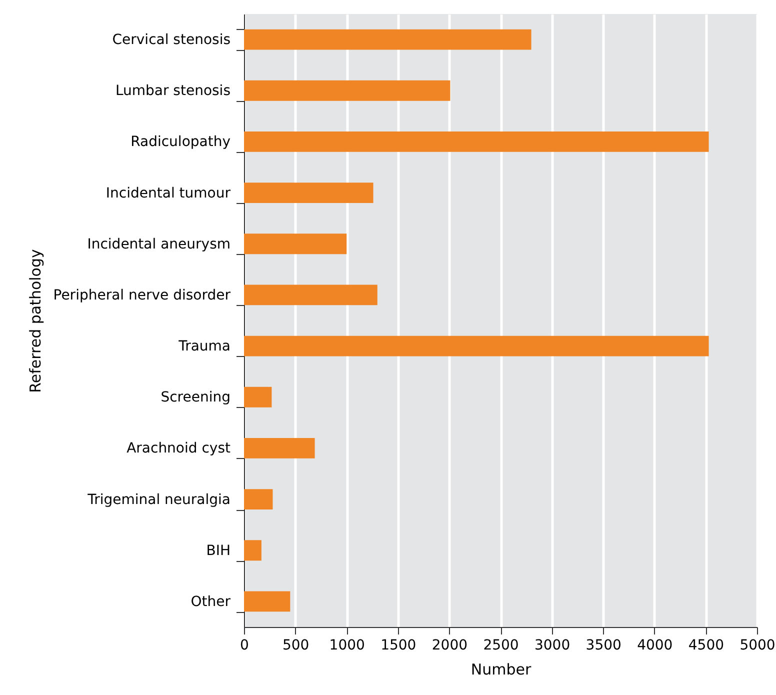  I want to click on y-tick-label: Trauma, so click(204, 346).